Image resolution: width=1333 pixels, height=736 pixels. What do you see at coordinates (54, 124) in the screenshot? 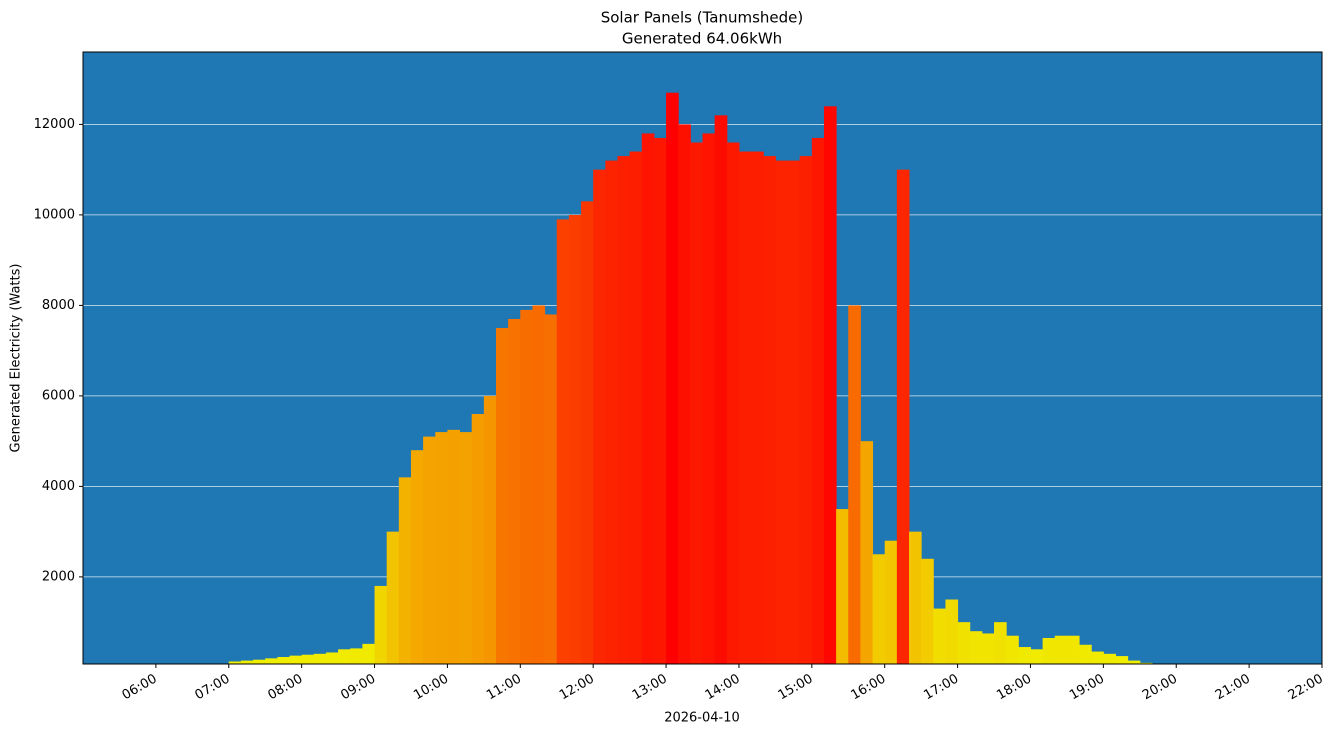
I see `y-tick-label: 12000` at bounding box center [54, 124].